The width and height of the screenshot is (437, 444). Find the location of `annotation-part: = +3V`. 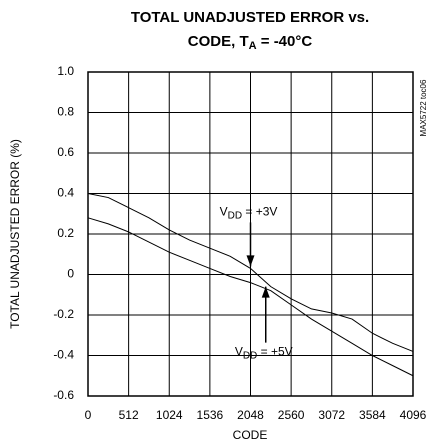

annotation-part: = +3V is located at coordinates (259, 212).